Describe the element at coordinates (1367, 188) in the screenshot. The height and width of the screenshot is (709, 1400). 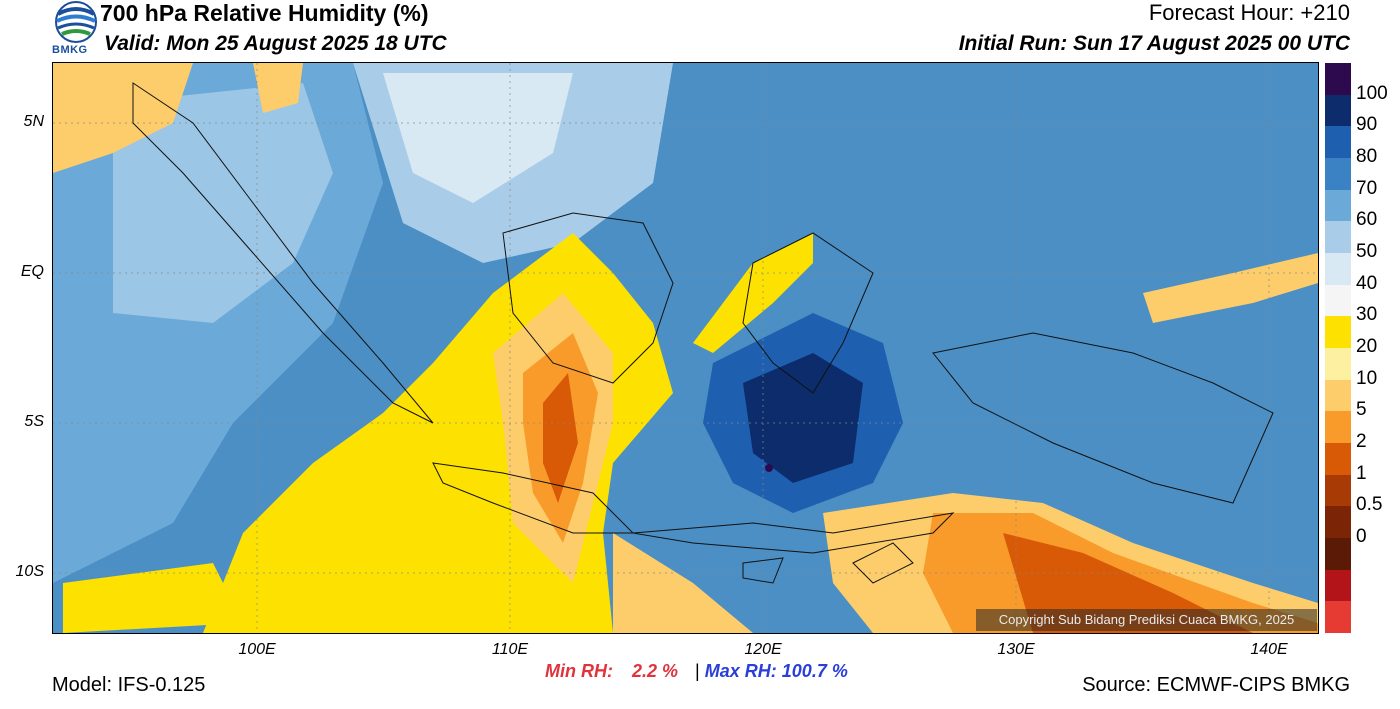
I see `colorbar-label: 70` at that location.